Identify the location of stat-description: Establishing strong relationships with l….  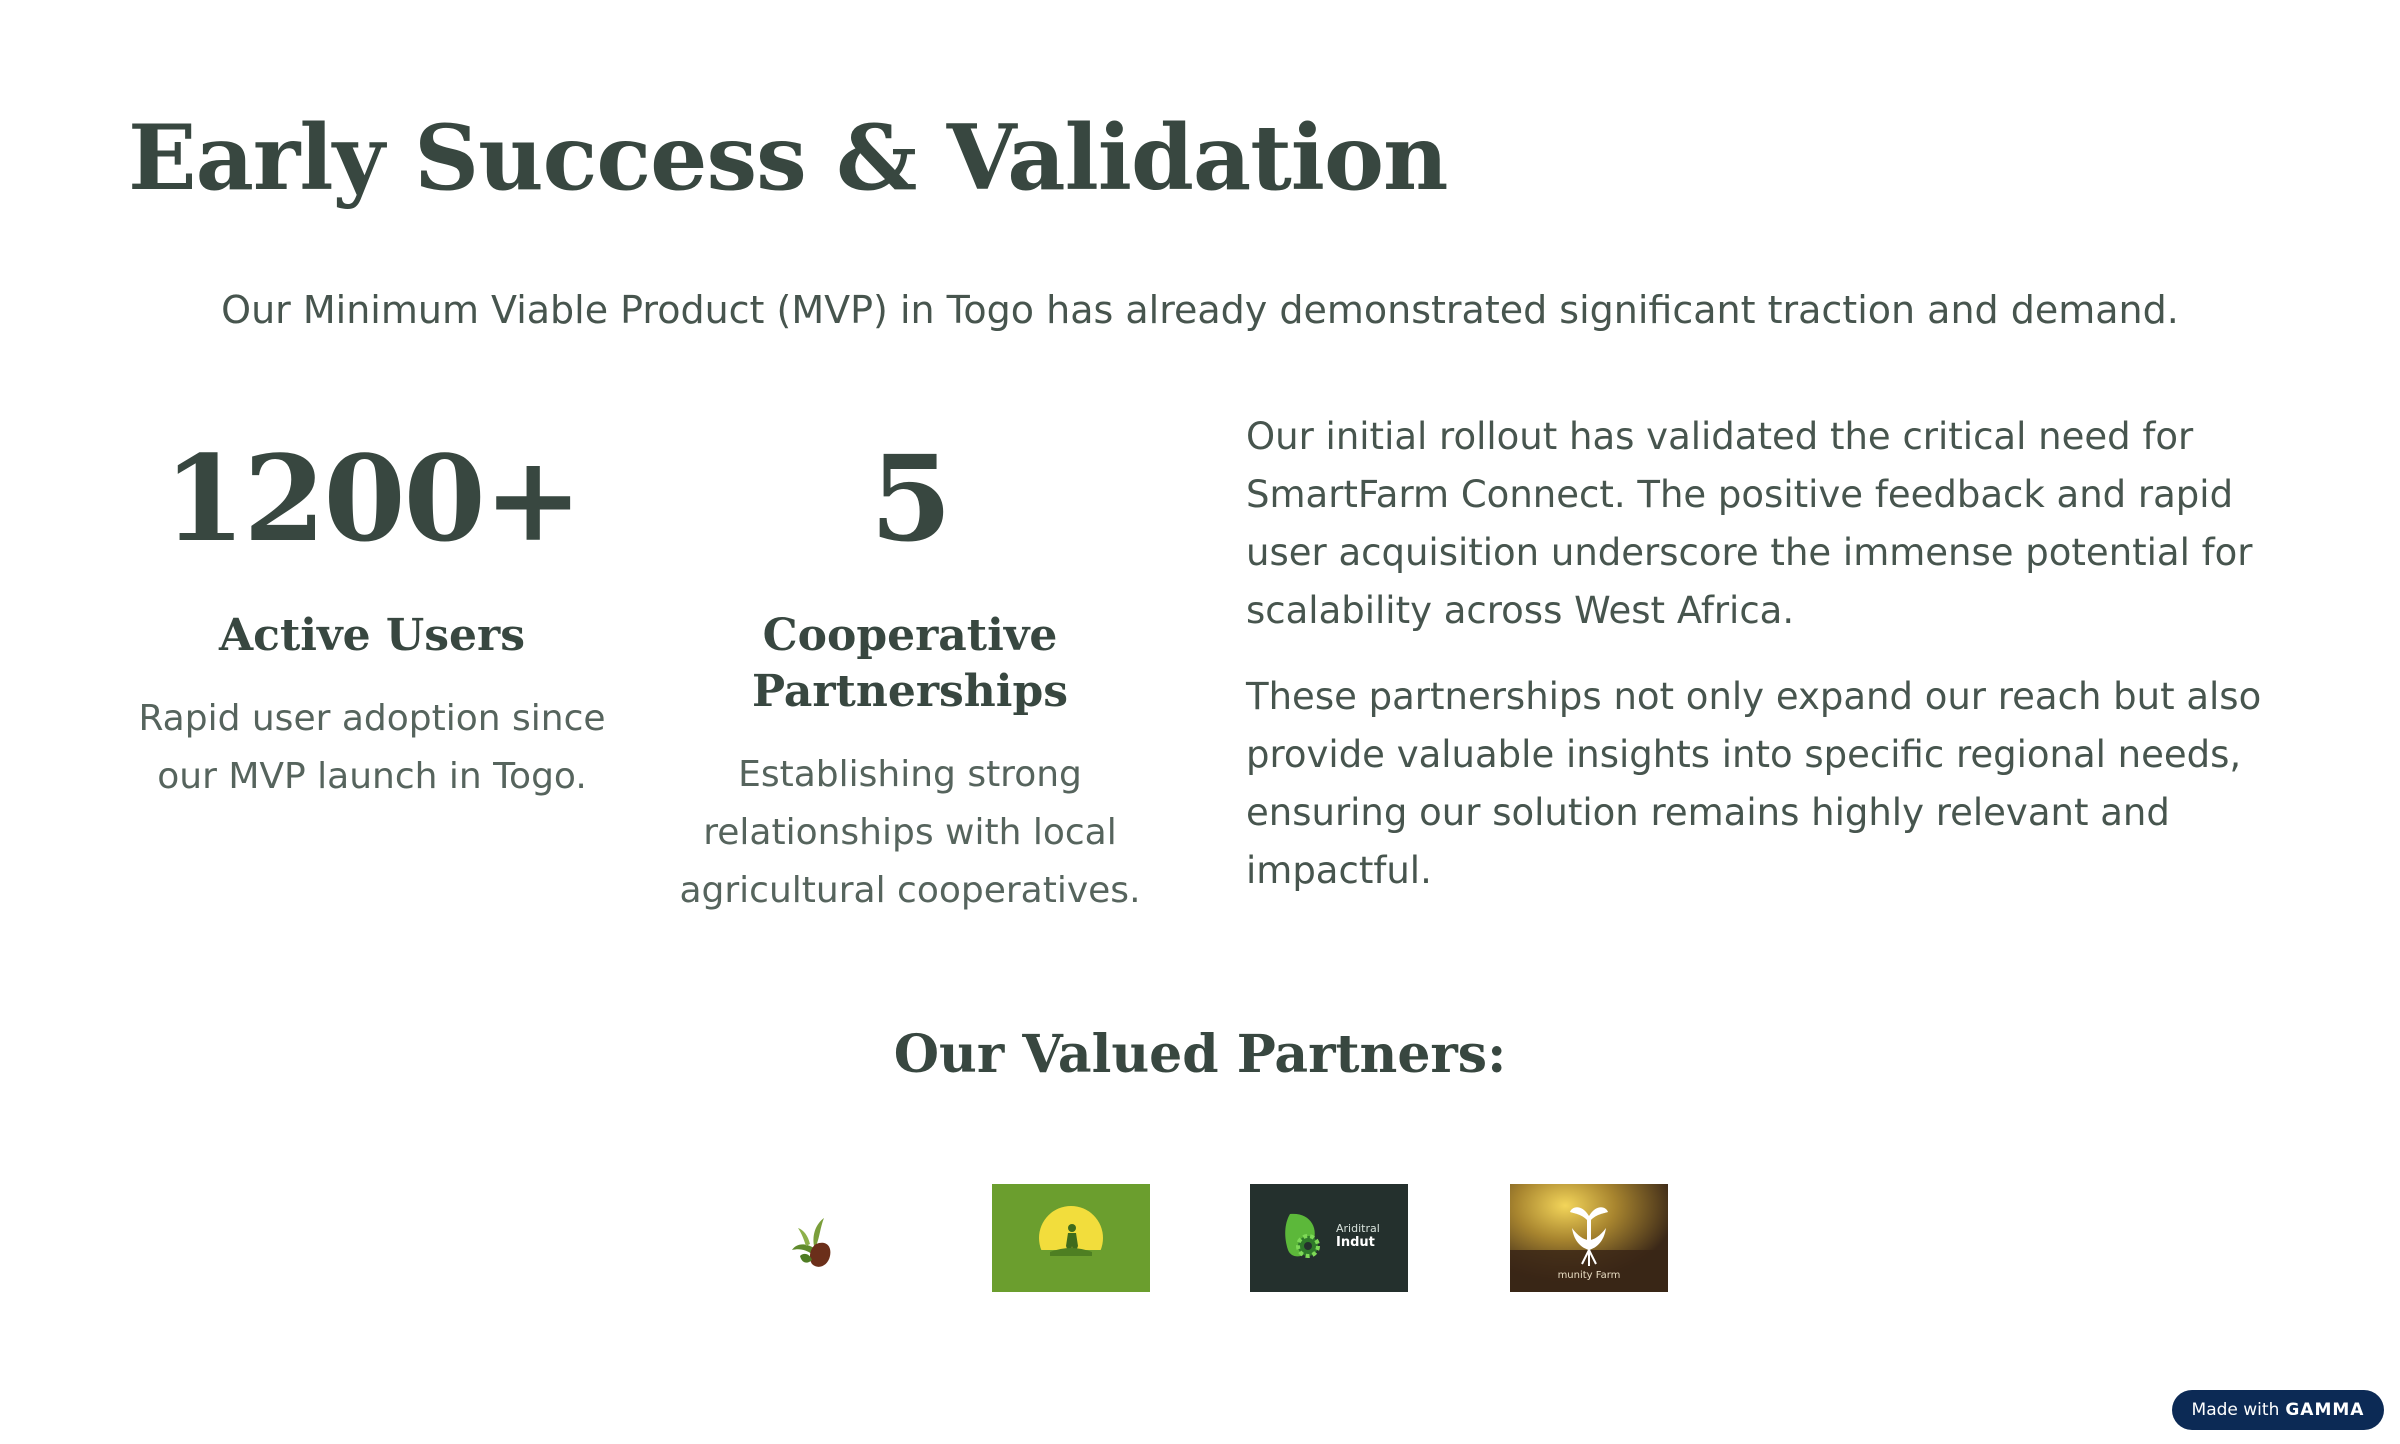
(910, 832).